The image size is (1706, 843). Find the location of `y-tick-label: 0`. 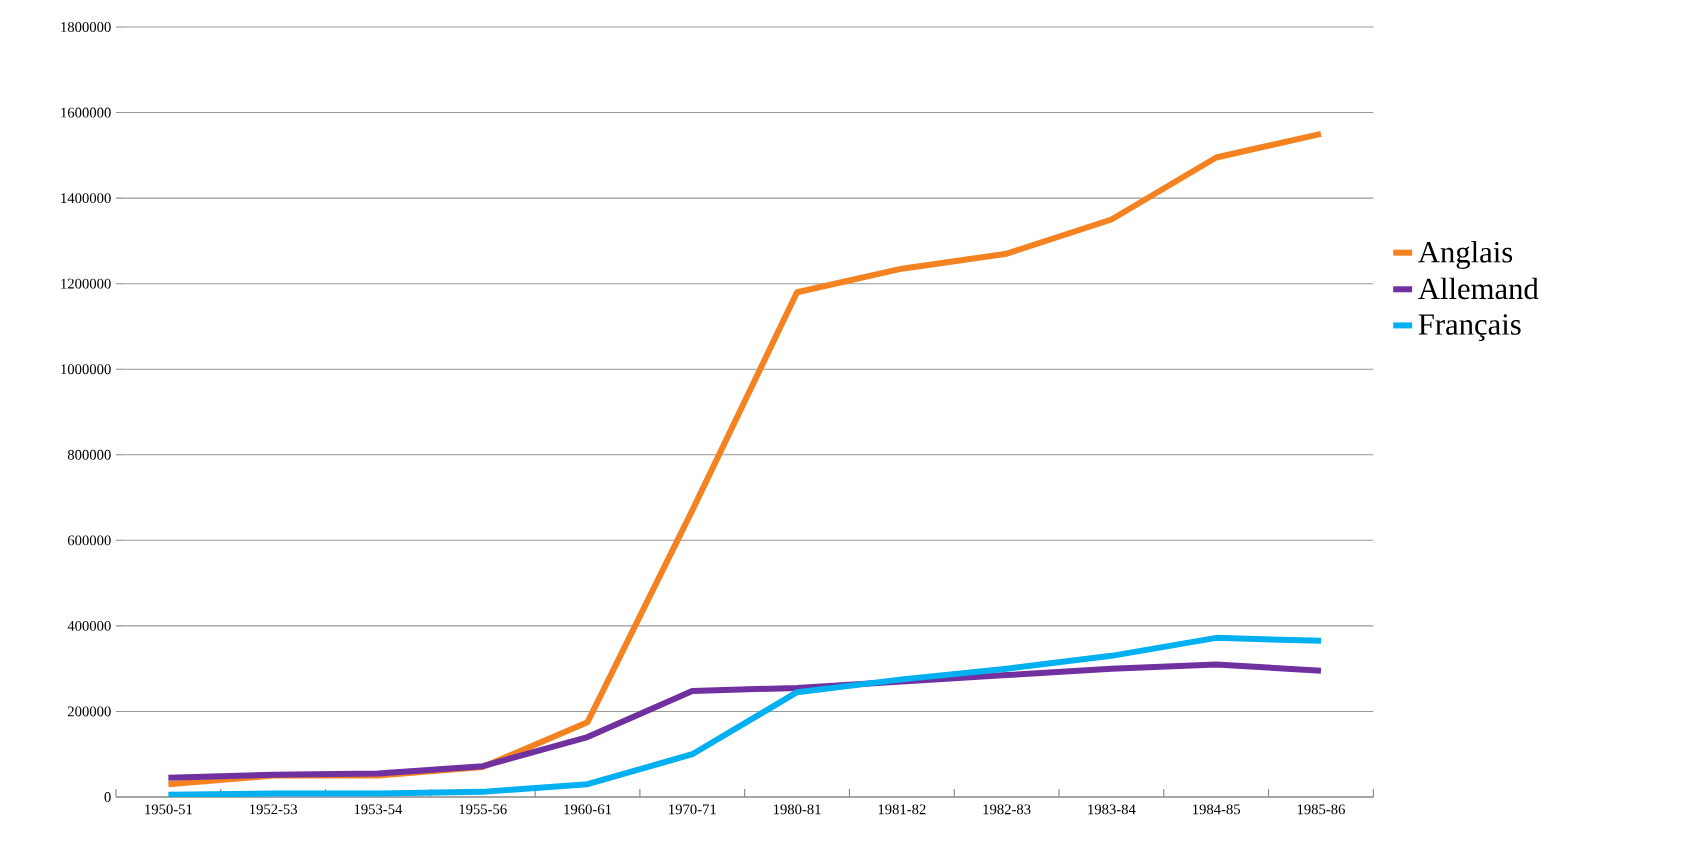

y-tick-label: 0 is located at coordinates (107, 797).